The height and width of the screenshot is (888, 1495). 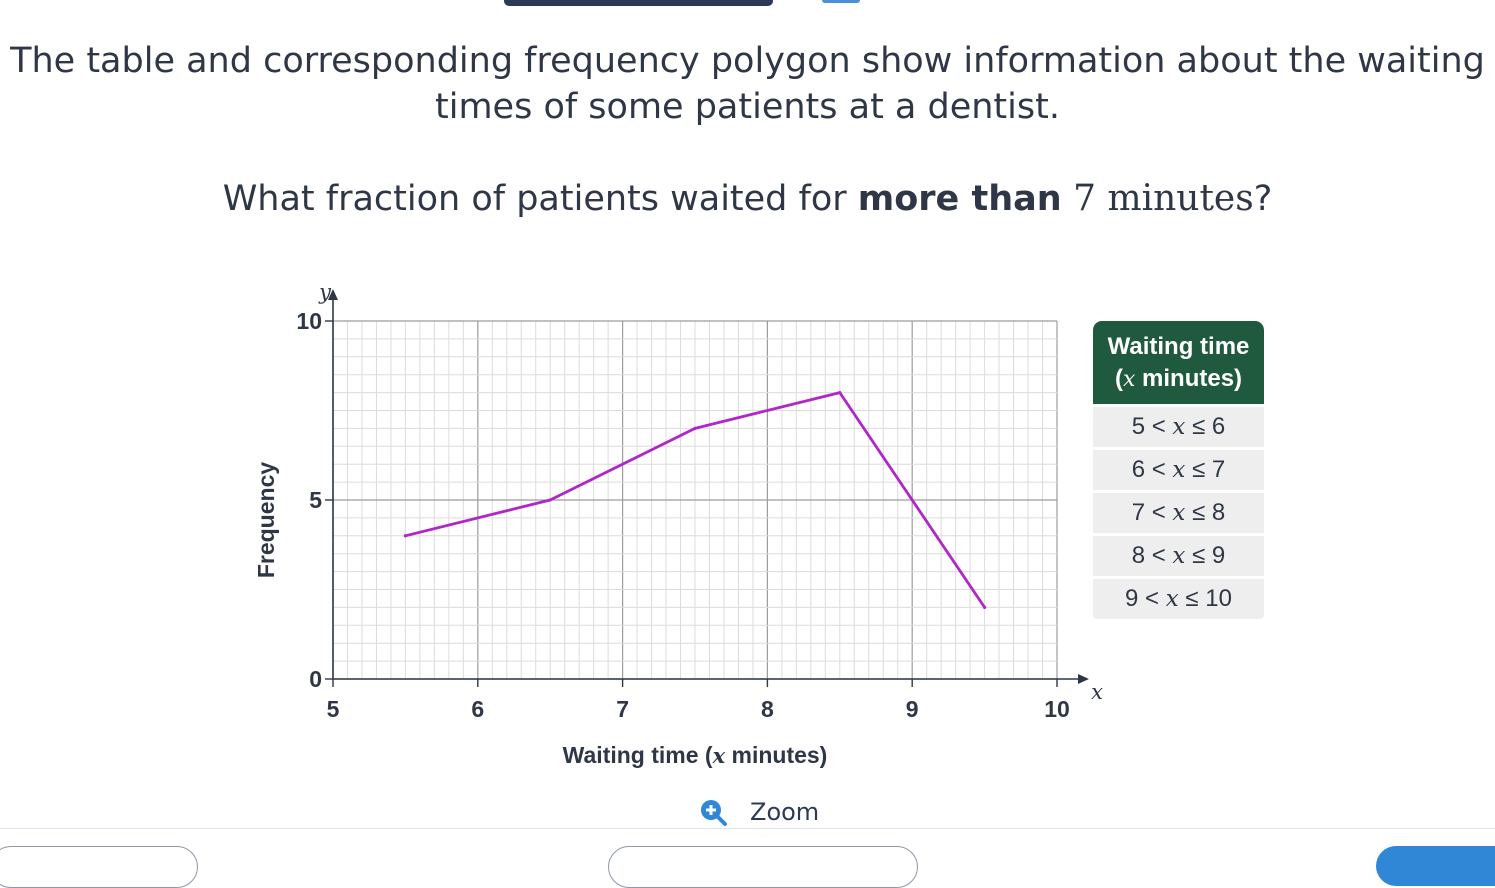 What do you see at coordinates (1097, 692) in the screenshot?
I see `x-axis-variable: x` at bounding box center [1097, 692].